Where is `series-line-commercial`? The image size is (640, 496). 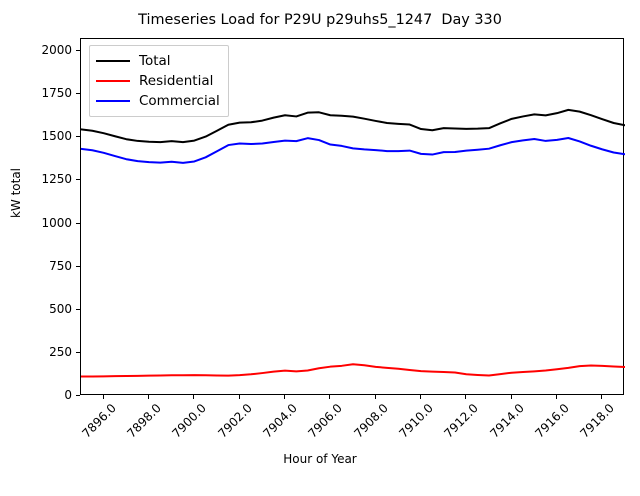 series-line-commercial is located at coordinates (353, 150).